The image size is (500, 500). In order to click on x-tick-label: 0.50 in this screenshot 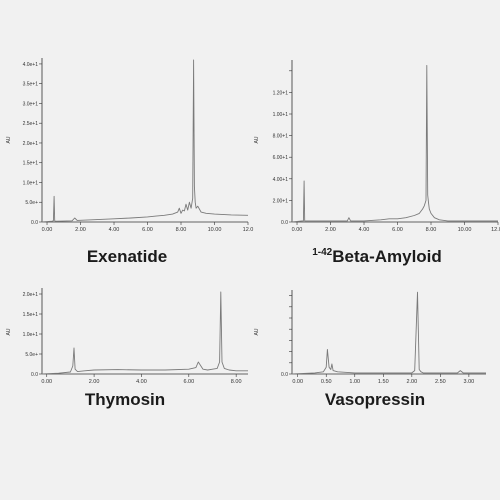, I will do `click(326, 382)`.